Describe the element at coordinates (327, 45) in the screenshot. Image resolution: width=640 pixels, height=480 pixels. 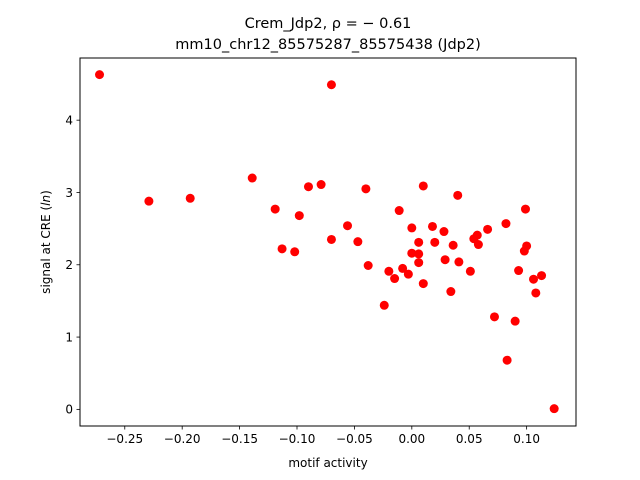
I see `chart-title-line2: mm10_chr12_85575287_85575438 (Jdp2)` at that location.